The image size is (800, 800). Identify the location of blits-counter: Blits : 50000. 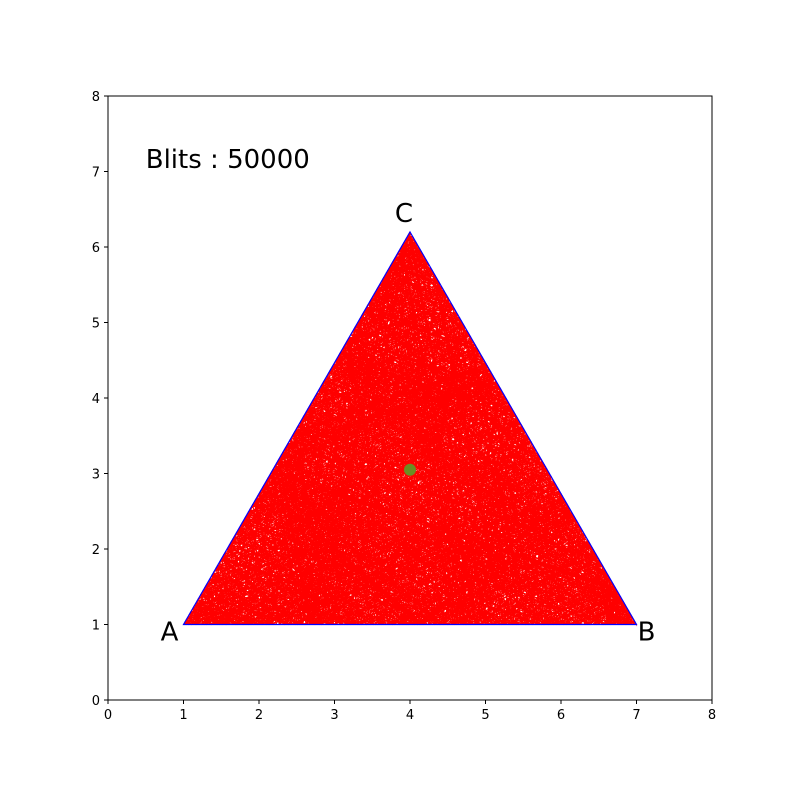
(228, 160).